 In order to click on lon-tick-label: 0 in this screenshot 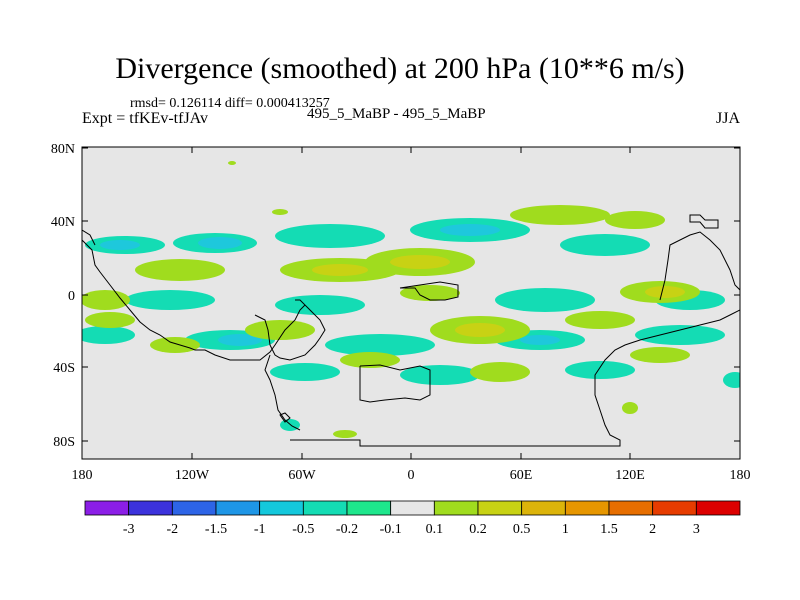, I will do `click(411, 475)`.